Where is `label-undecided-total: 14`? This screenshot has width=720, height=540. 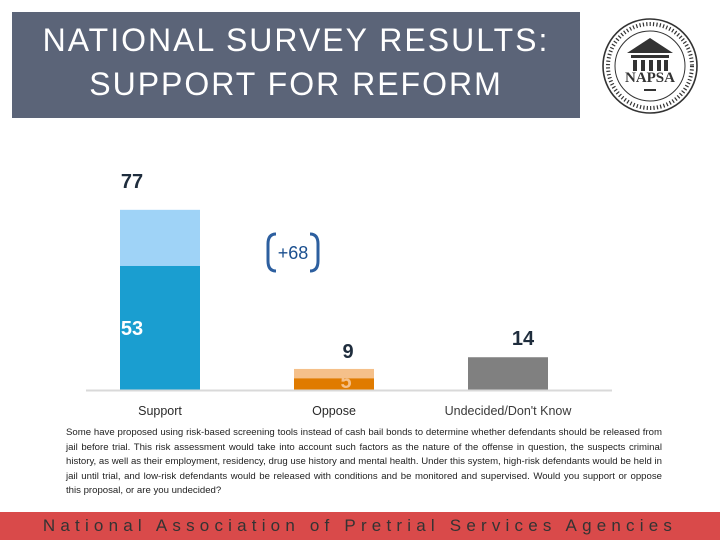
label-undecided-total: 14 is located at coordinates (523, 339).